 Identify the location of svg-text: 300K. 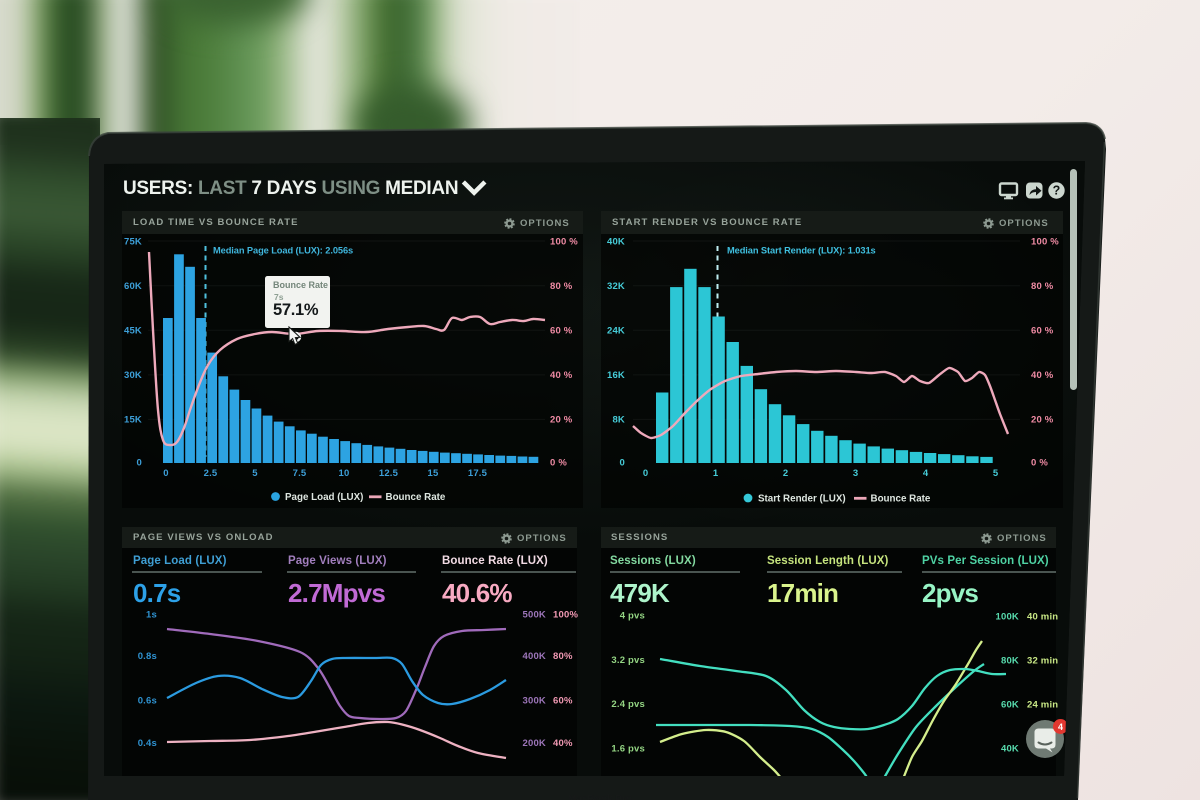
(534, 700).